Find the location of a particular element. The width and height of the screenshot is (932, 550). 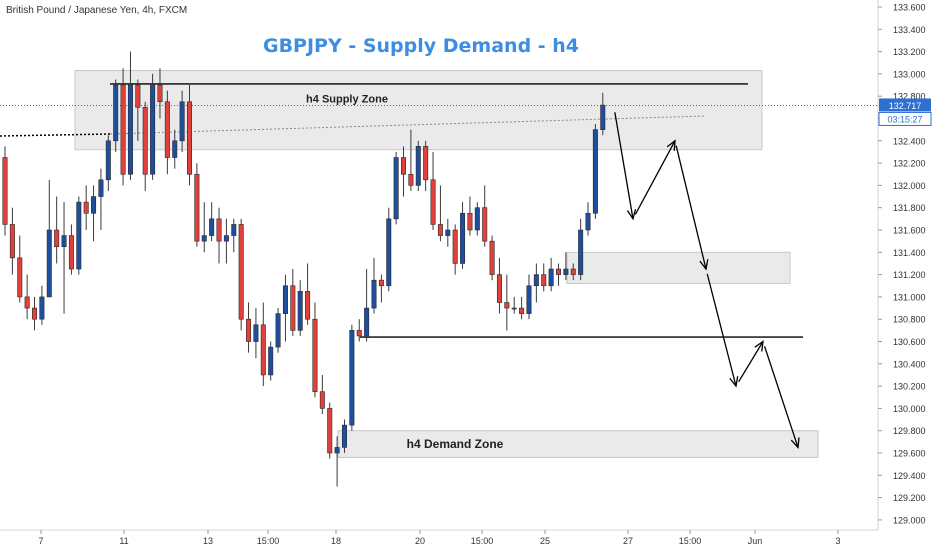

arrow-head is located at coordinates (759, 346).